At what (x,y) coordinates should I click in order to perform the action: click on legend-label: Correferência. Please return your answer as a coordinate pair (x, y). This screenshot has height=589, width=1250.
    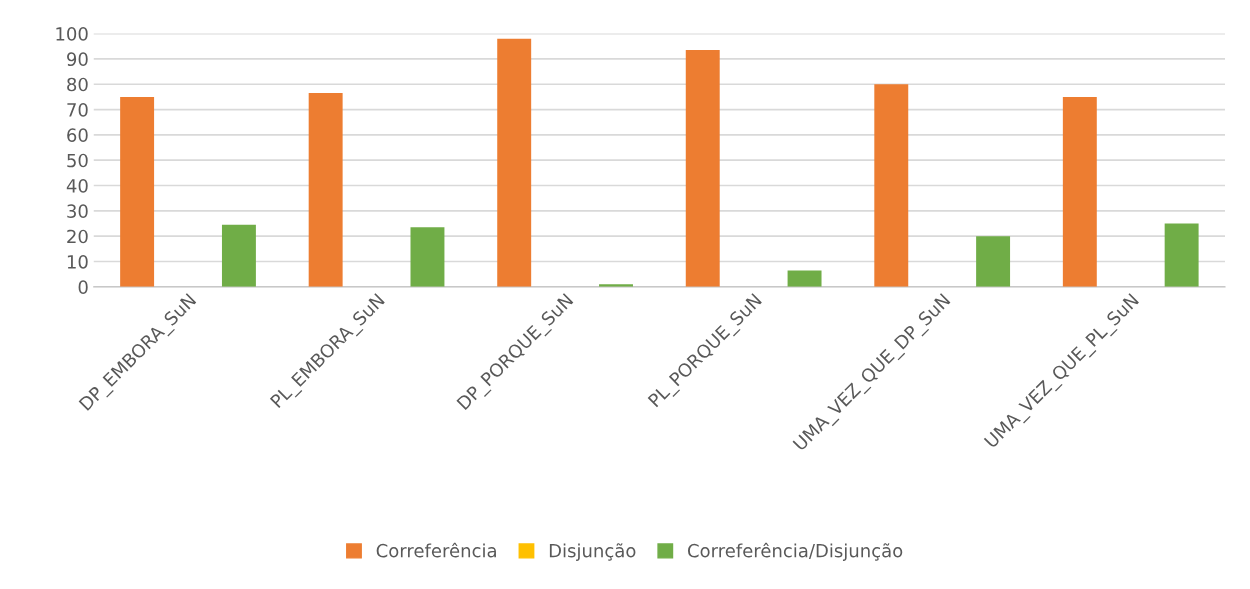
    Looking at the image, I should click on (436, 550).